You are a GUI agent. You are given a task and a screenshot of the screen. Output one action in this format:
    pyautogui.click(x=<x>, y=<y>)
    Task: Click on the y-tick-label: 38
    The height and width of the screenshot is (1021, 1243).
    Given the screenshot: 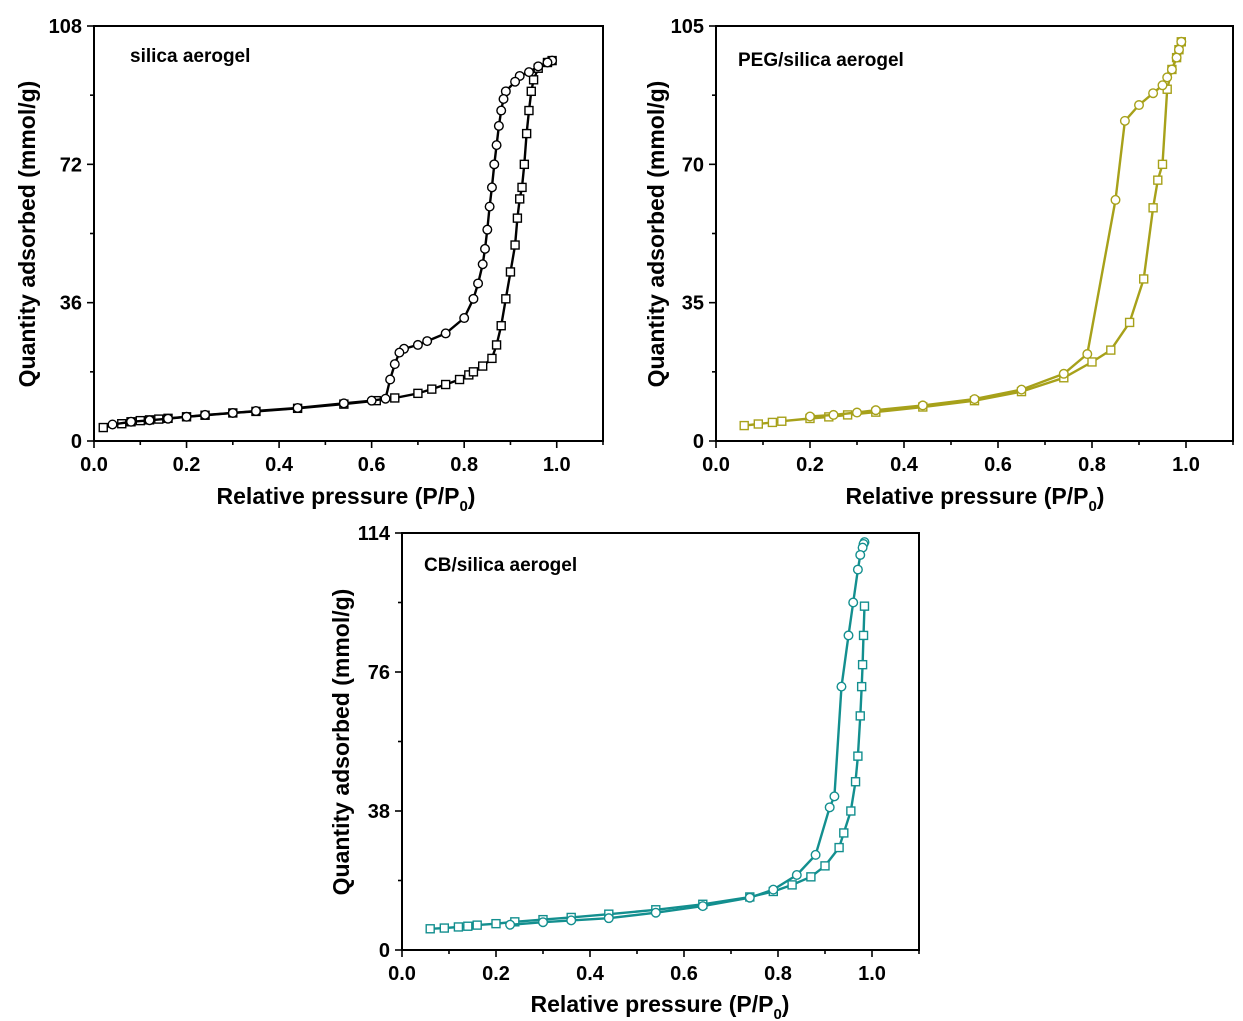 What is the action you would take?
    pyautogui.click(x=379, y=812)
    